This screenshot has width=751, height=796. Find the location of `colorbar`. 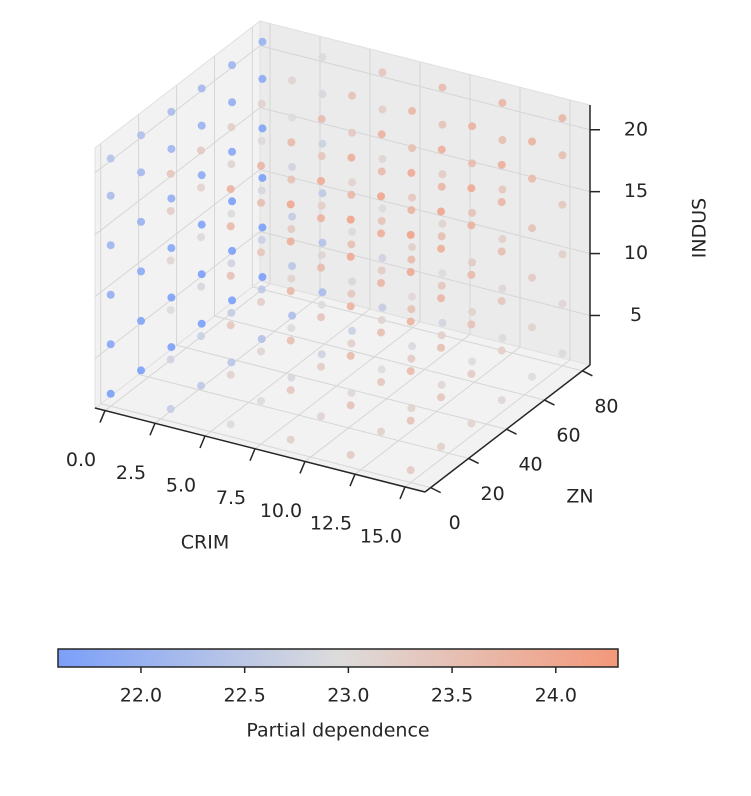

colorbar is located at coordinates (338, 658).